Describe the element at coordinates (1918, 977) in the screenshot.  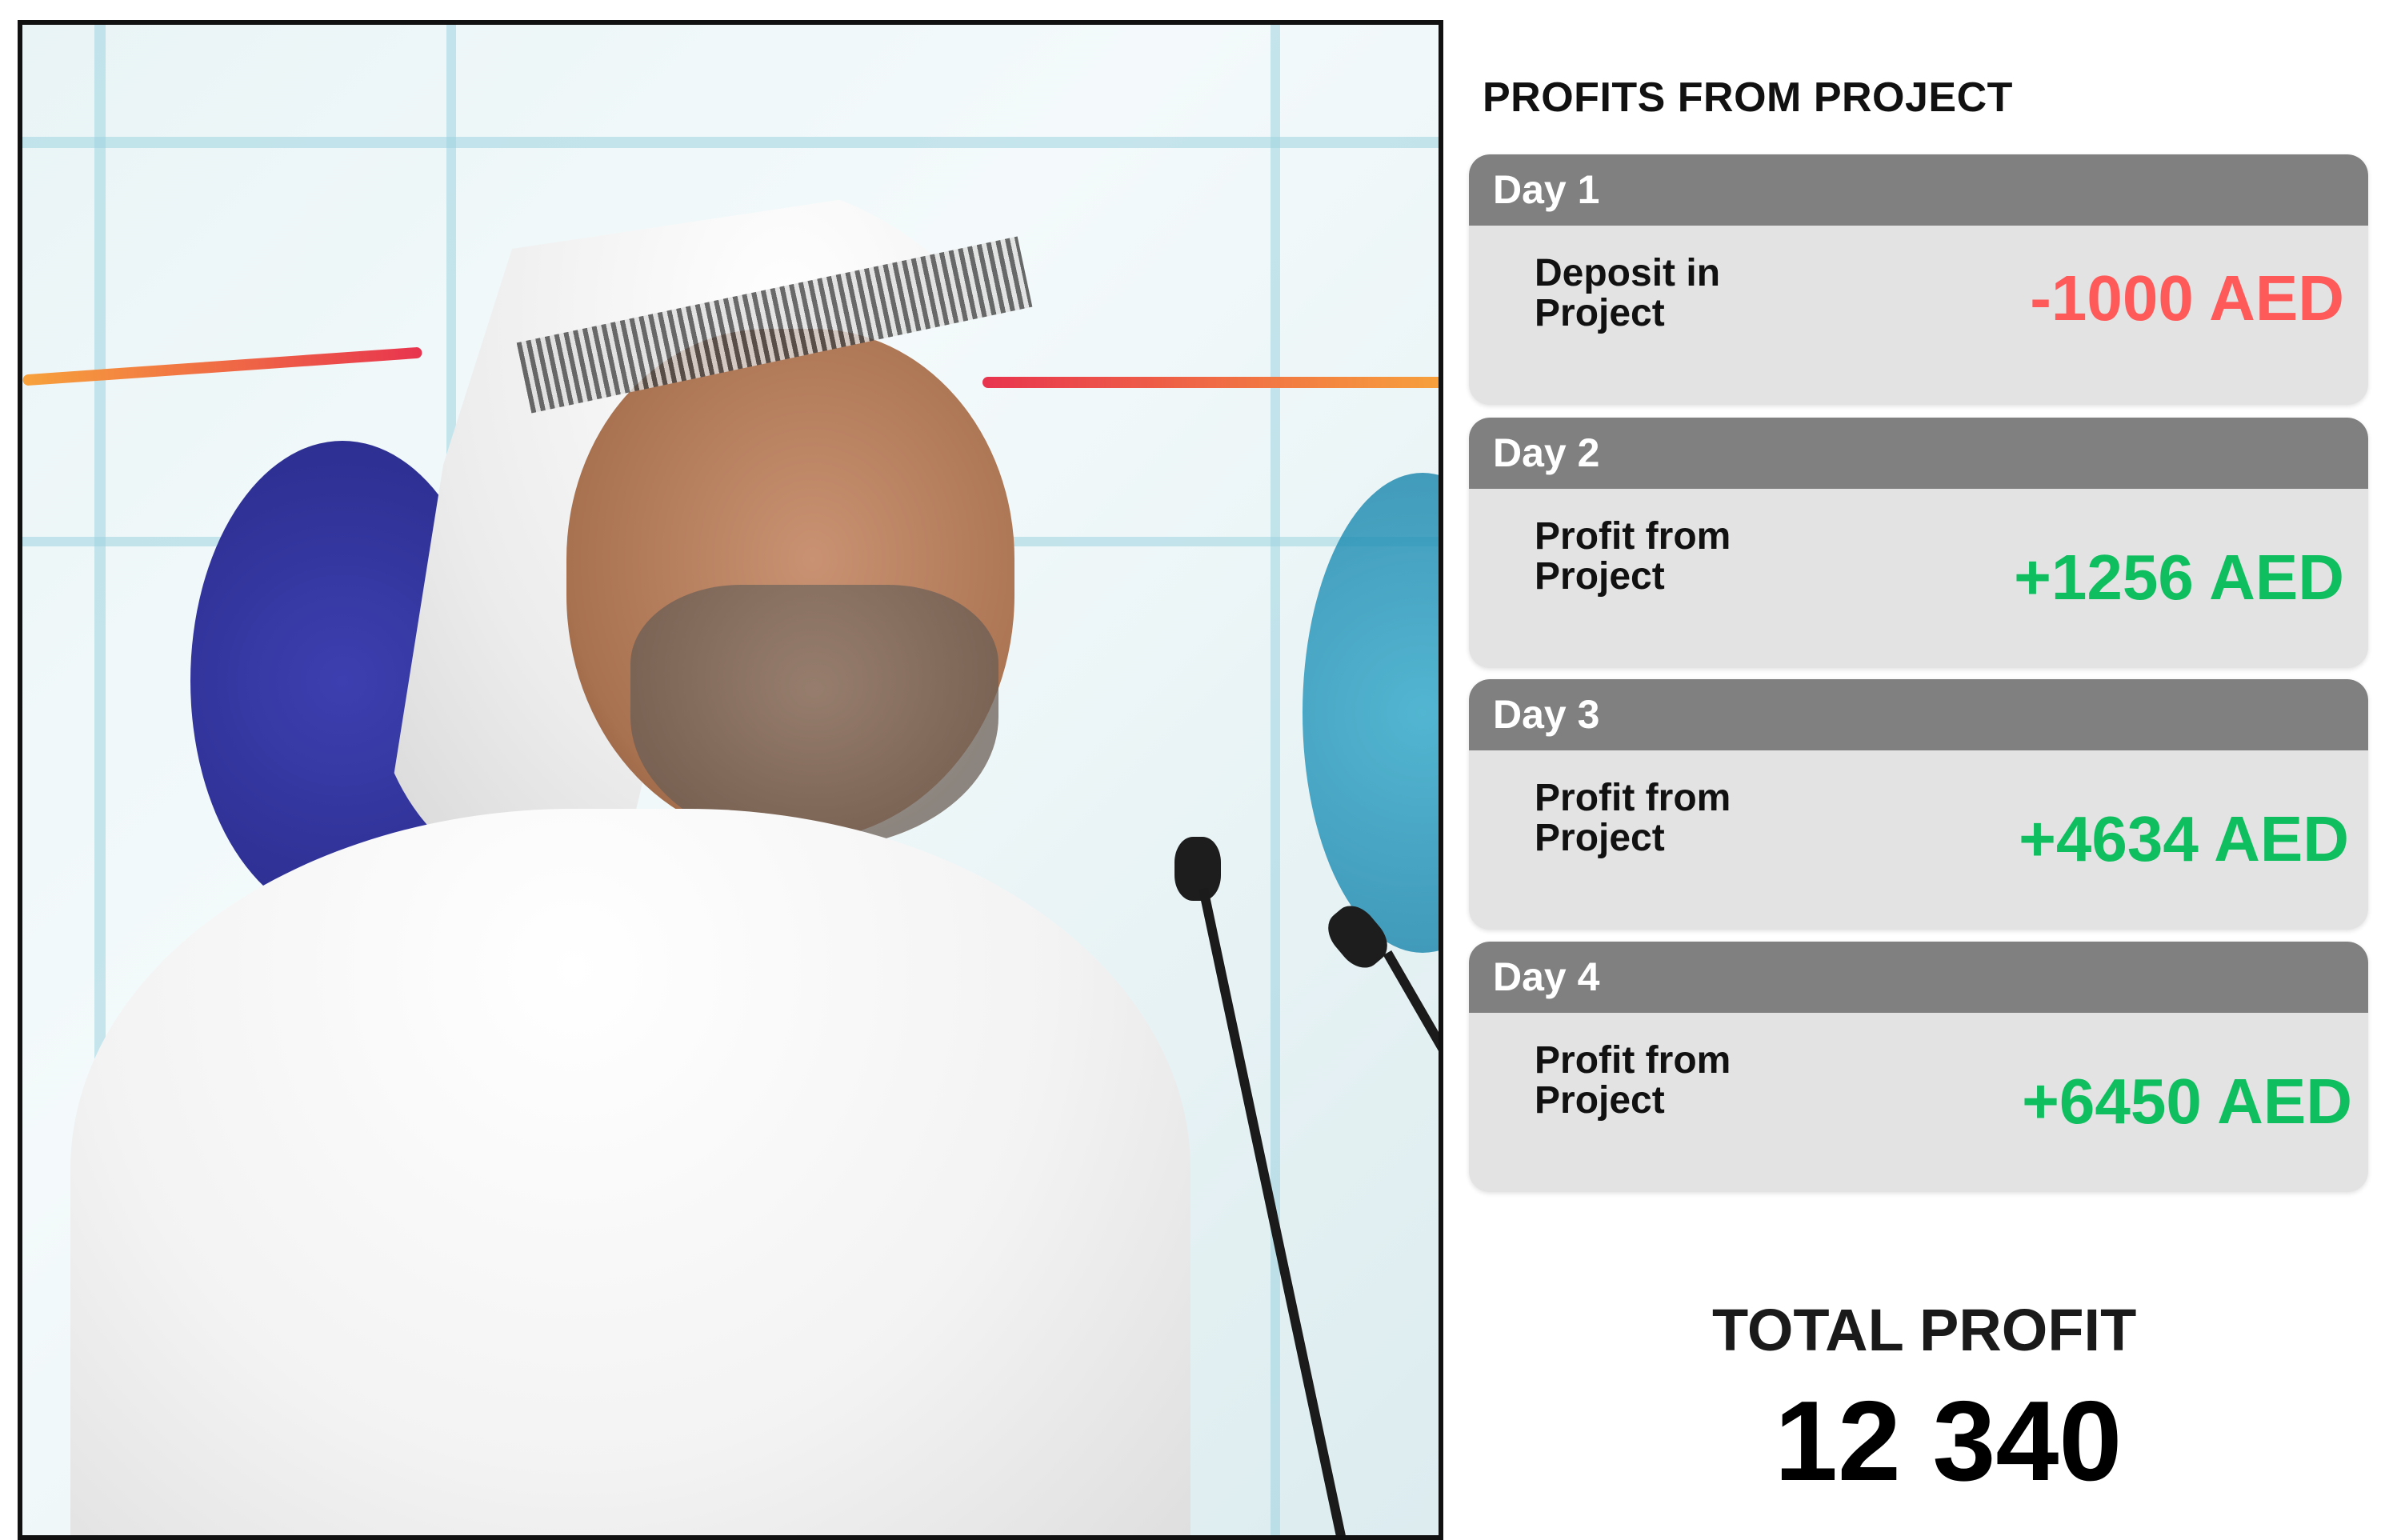
I see `day-header: Day 4` at that location.